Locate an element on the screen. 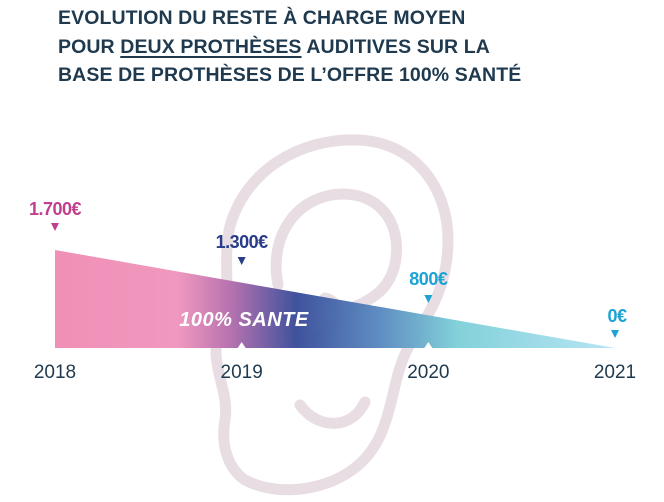 This screenshot has height=502, width=664. data-label: 1.700€ is located at coordinates (55, 209).